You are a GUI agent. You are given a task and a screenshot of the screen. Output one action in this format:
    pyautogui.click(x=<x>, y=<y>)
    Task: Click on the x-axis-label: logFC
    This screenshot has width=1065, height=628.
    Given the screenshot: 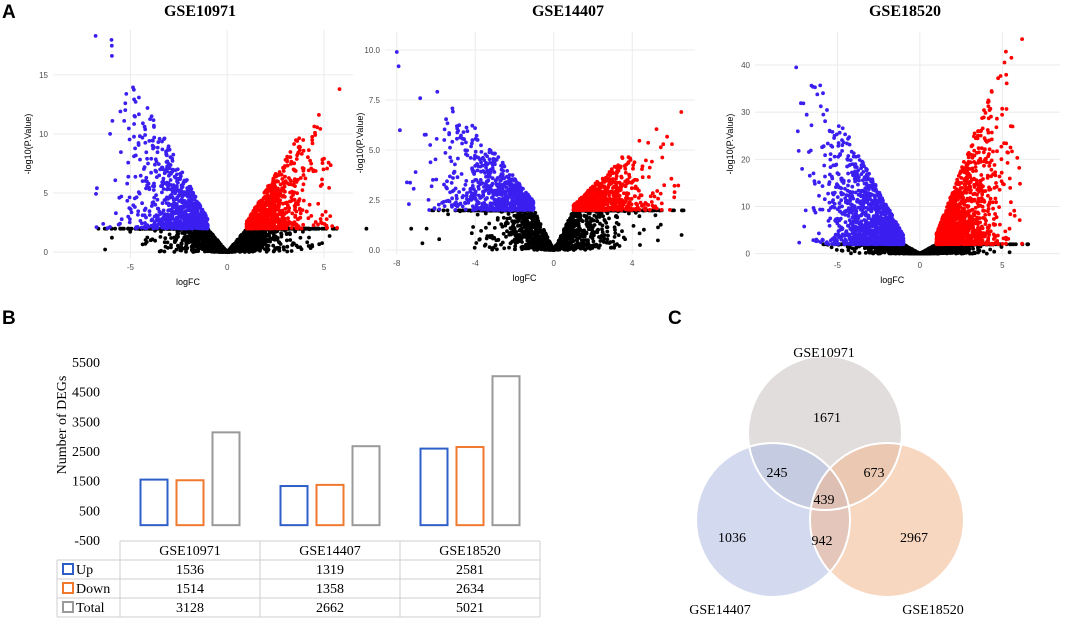 What is the action you would take?
    pyautogui.click(x=524, y=278)
    